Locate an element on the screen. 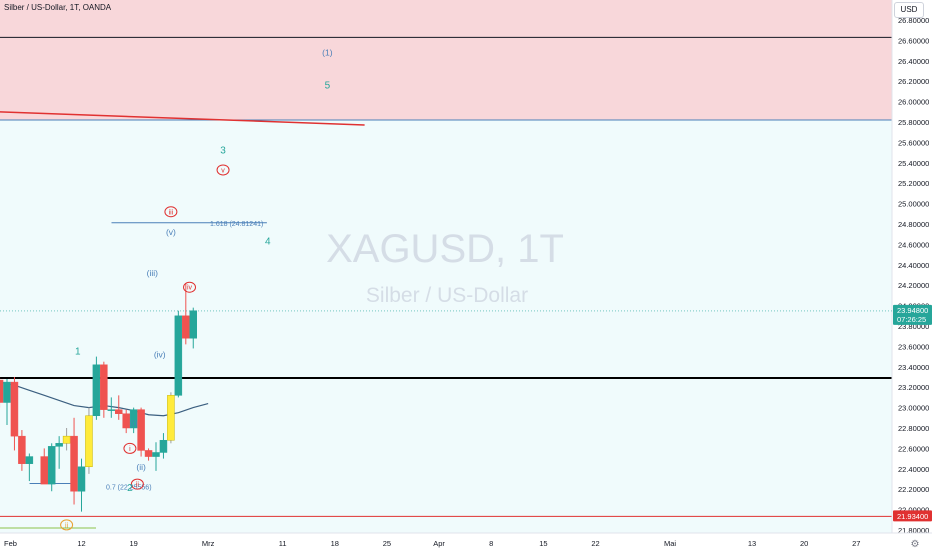 Image resolution: width=932 pixels, height=555 pixels. wave-label: v is located at coordinates (223, 170).